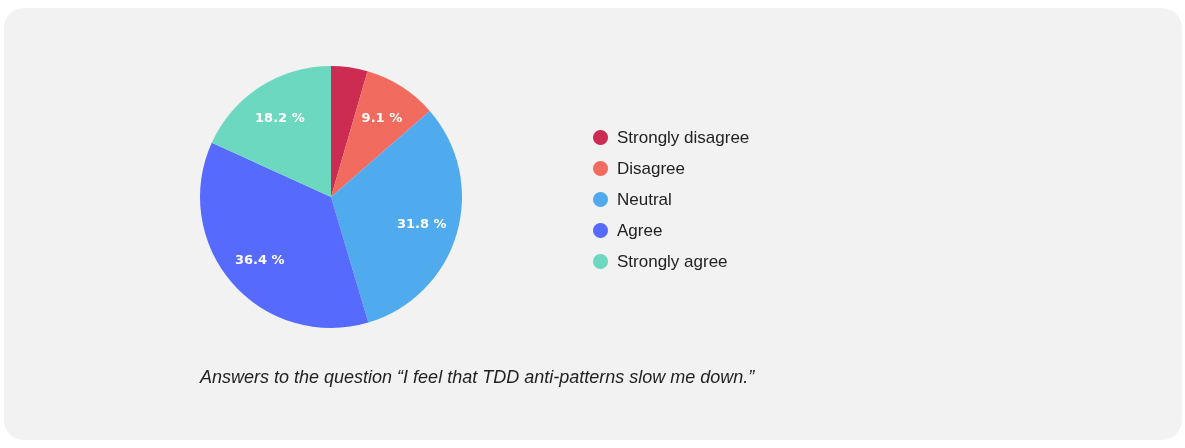 This screenshot has height=448, width=1185. I want to click on legend-label: Strongly agree, so click(672, 261).